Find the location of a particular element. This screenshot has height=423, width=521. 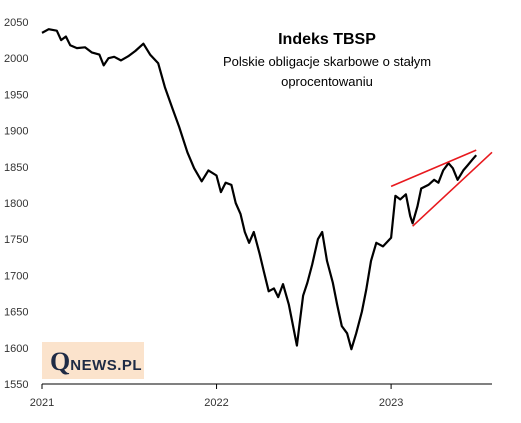

brand-logo-box is located at coordinates (93, 360).